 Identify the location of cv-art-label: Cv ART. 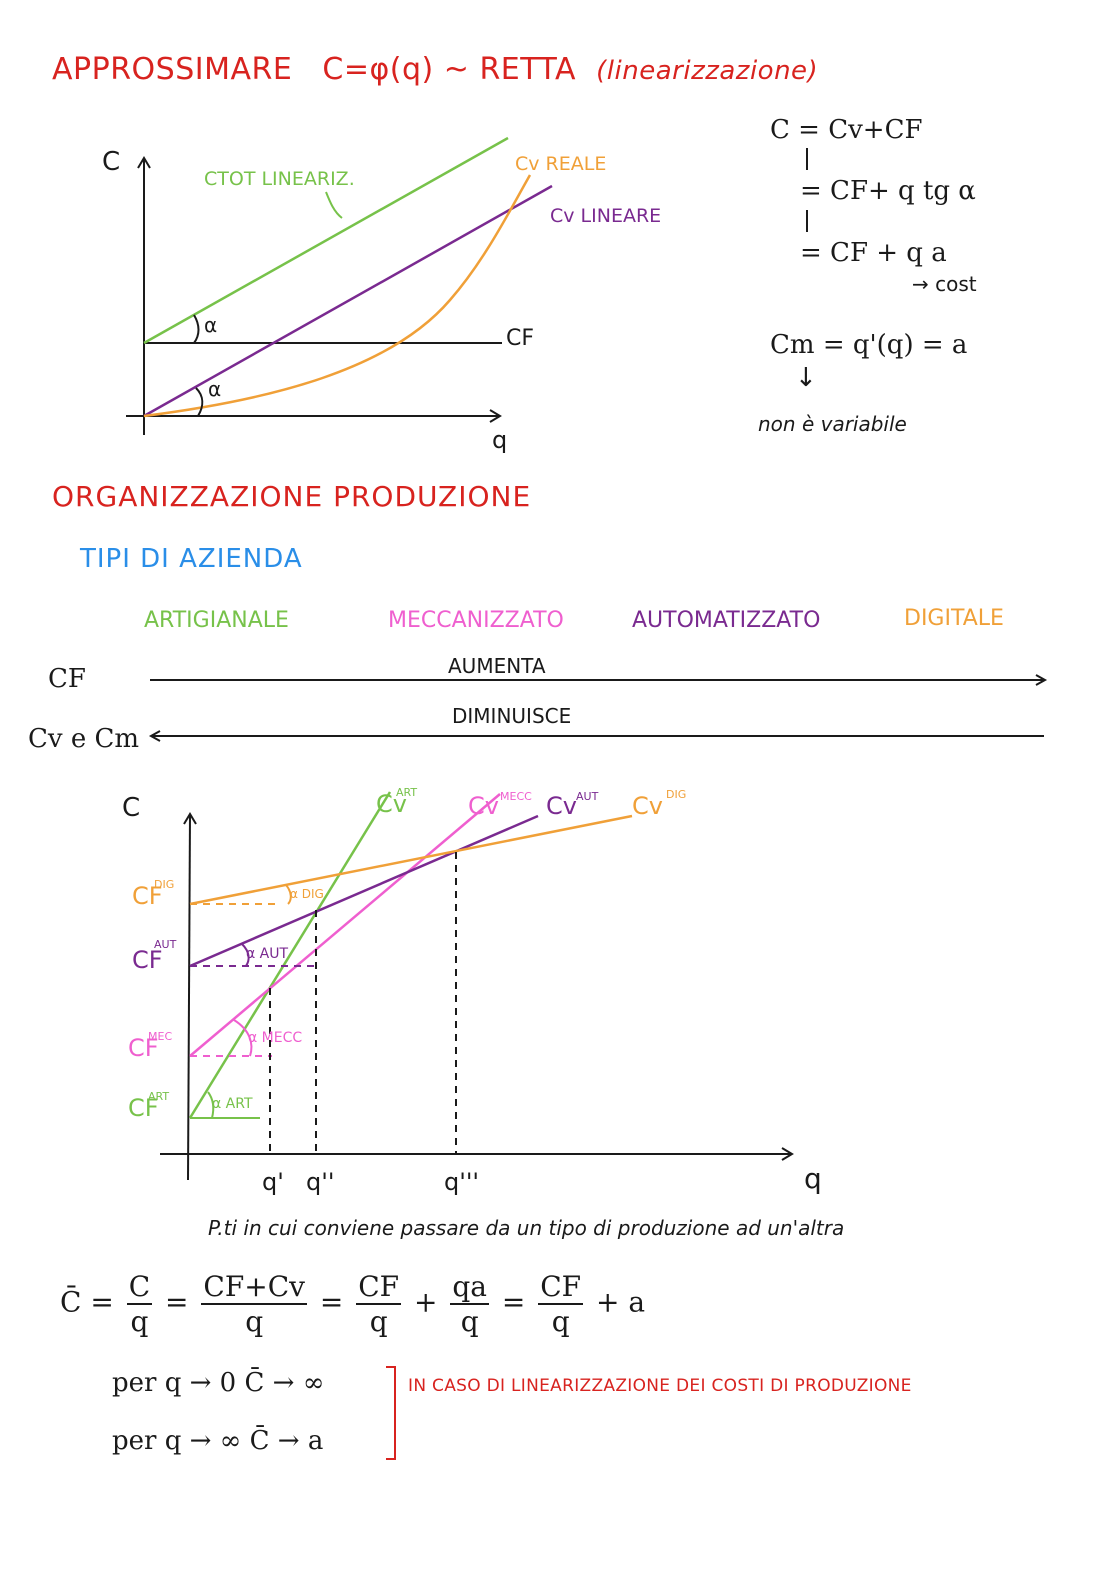
(396, 802).